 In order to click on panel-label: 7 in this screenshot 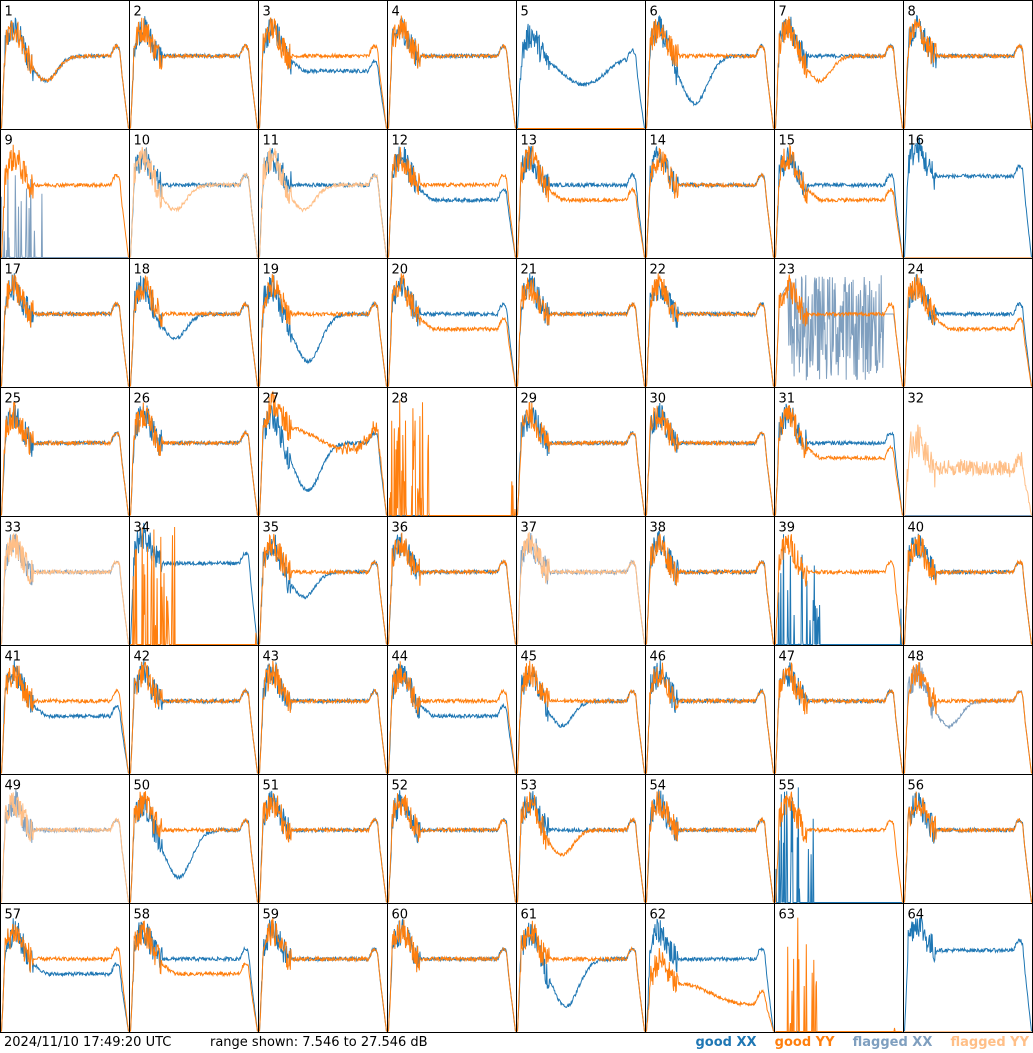, I will do `click(783, 12)`.